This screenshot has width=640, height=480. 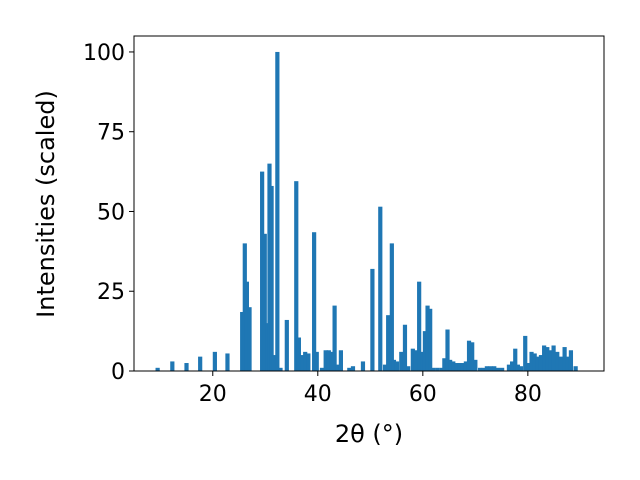 I want to click on x-tick-label: 60, so click(x=423, y=394).